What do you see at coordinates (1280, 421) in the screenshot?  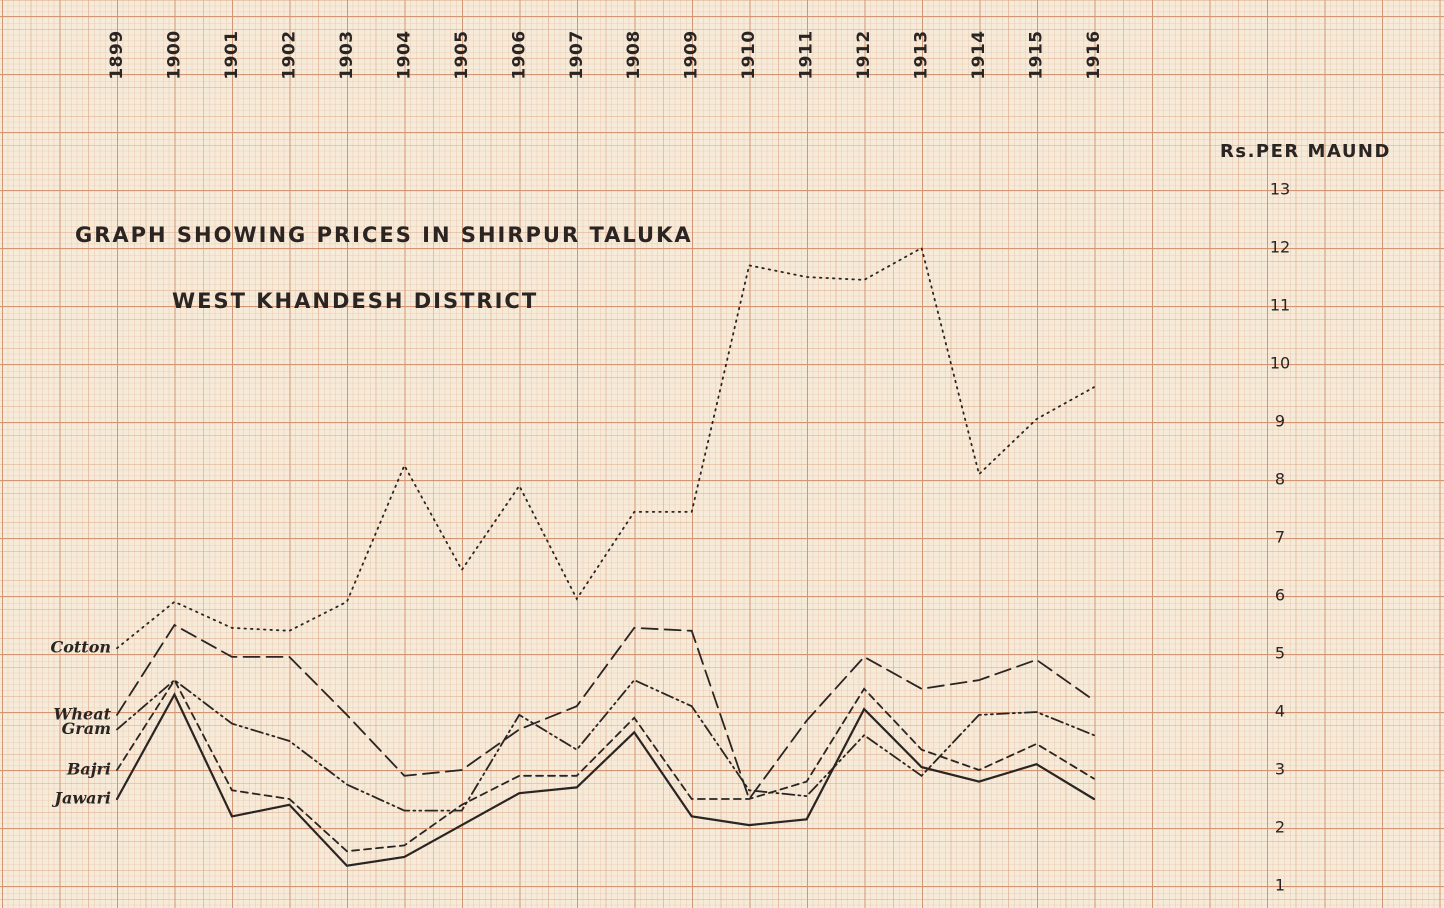 I see `y-tick-label: 9` at bounding box center [1280, 421].